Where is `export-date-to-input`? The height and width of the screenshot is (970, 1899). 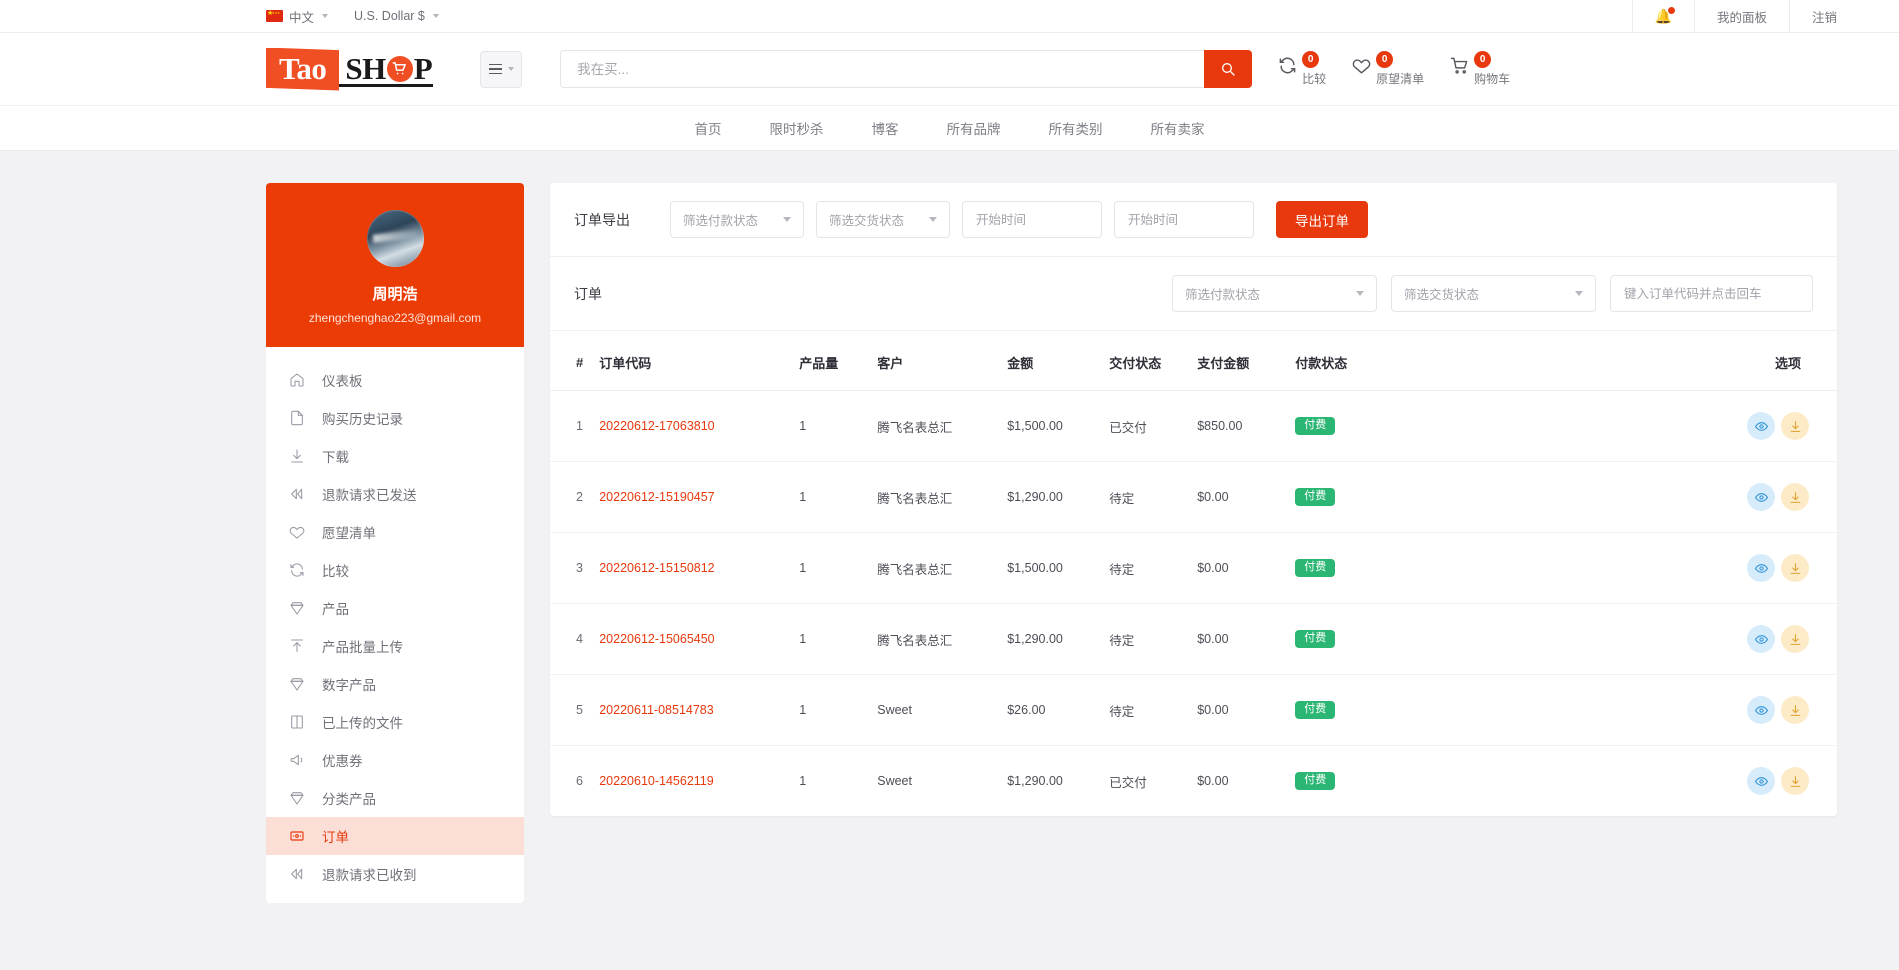 export-date-to-input is located at coordinates (1184, 219).